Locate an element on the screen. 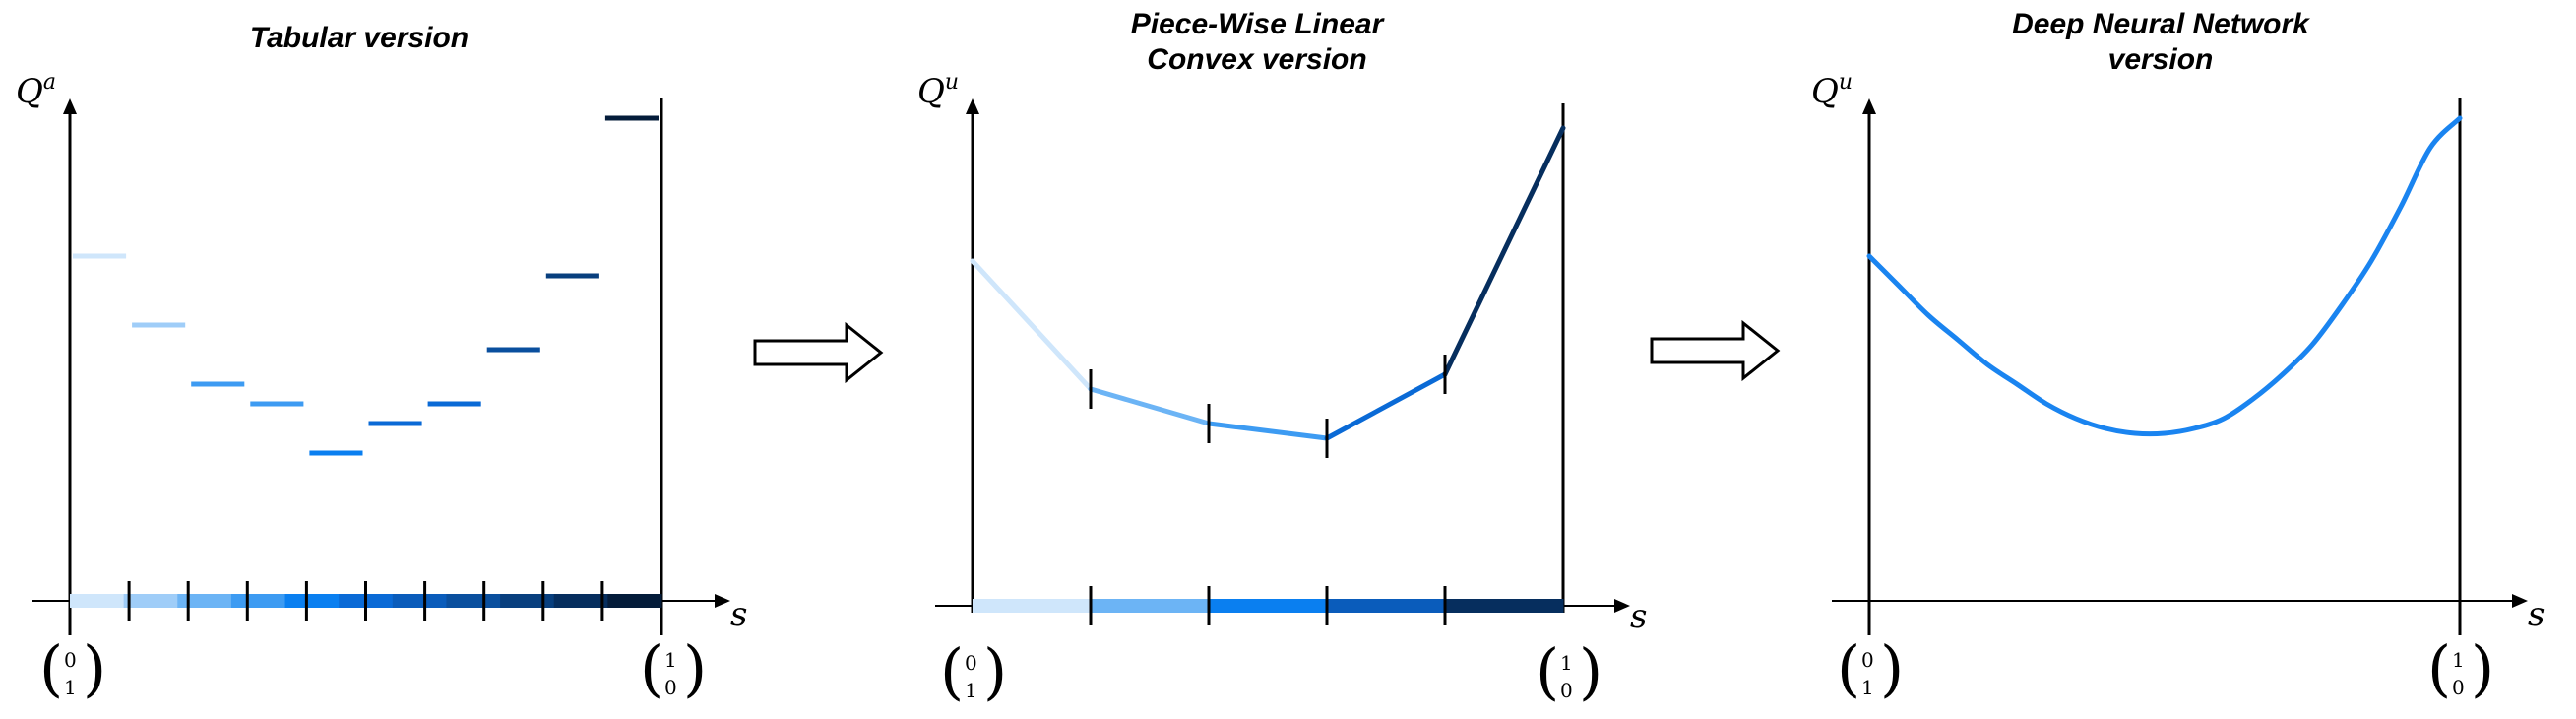 This screenshot has height=719, width=2576. y-axis-superscript: a is located at coordinates (50, 82).